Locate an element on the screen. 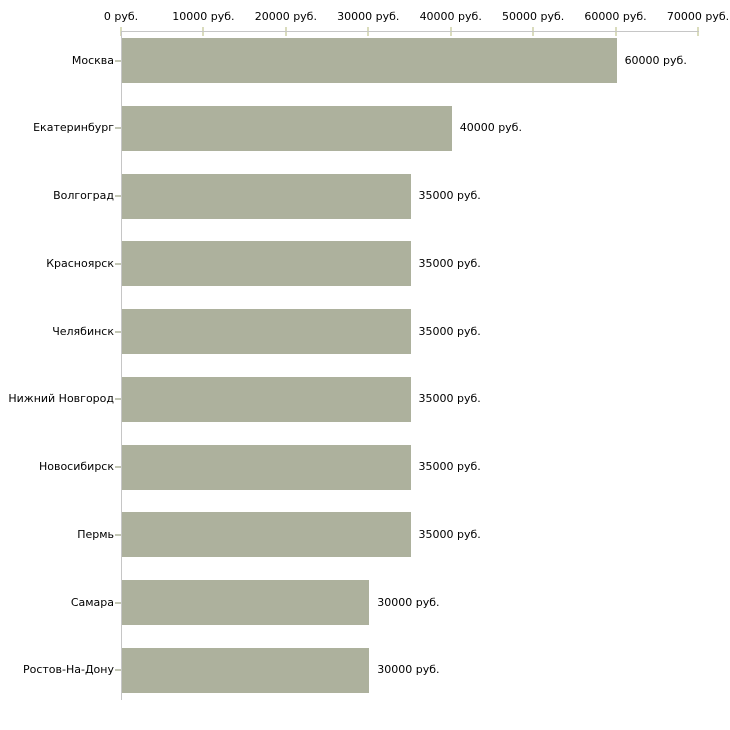 This screenshot has height=730, width=730. category-label: Волгоград is located at coordinates (83, 195).